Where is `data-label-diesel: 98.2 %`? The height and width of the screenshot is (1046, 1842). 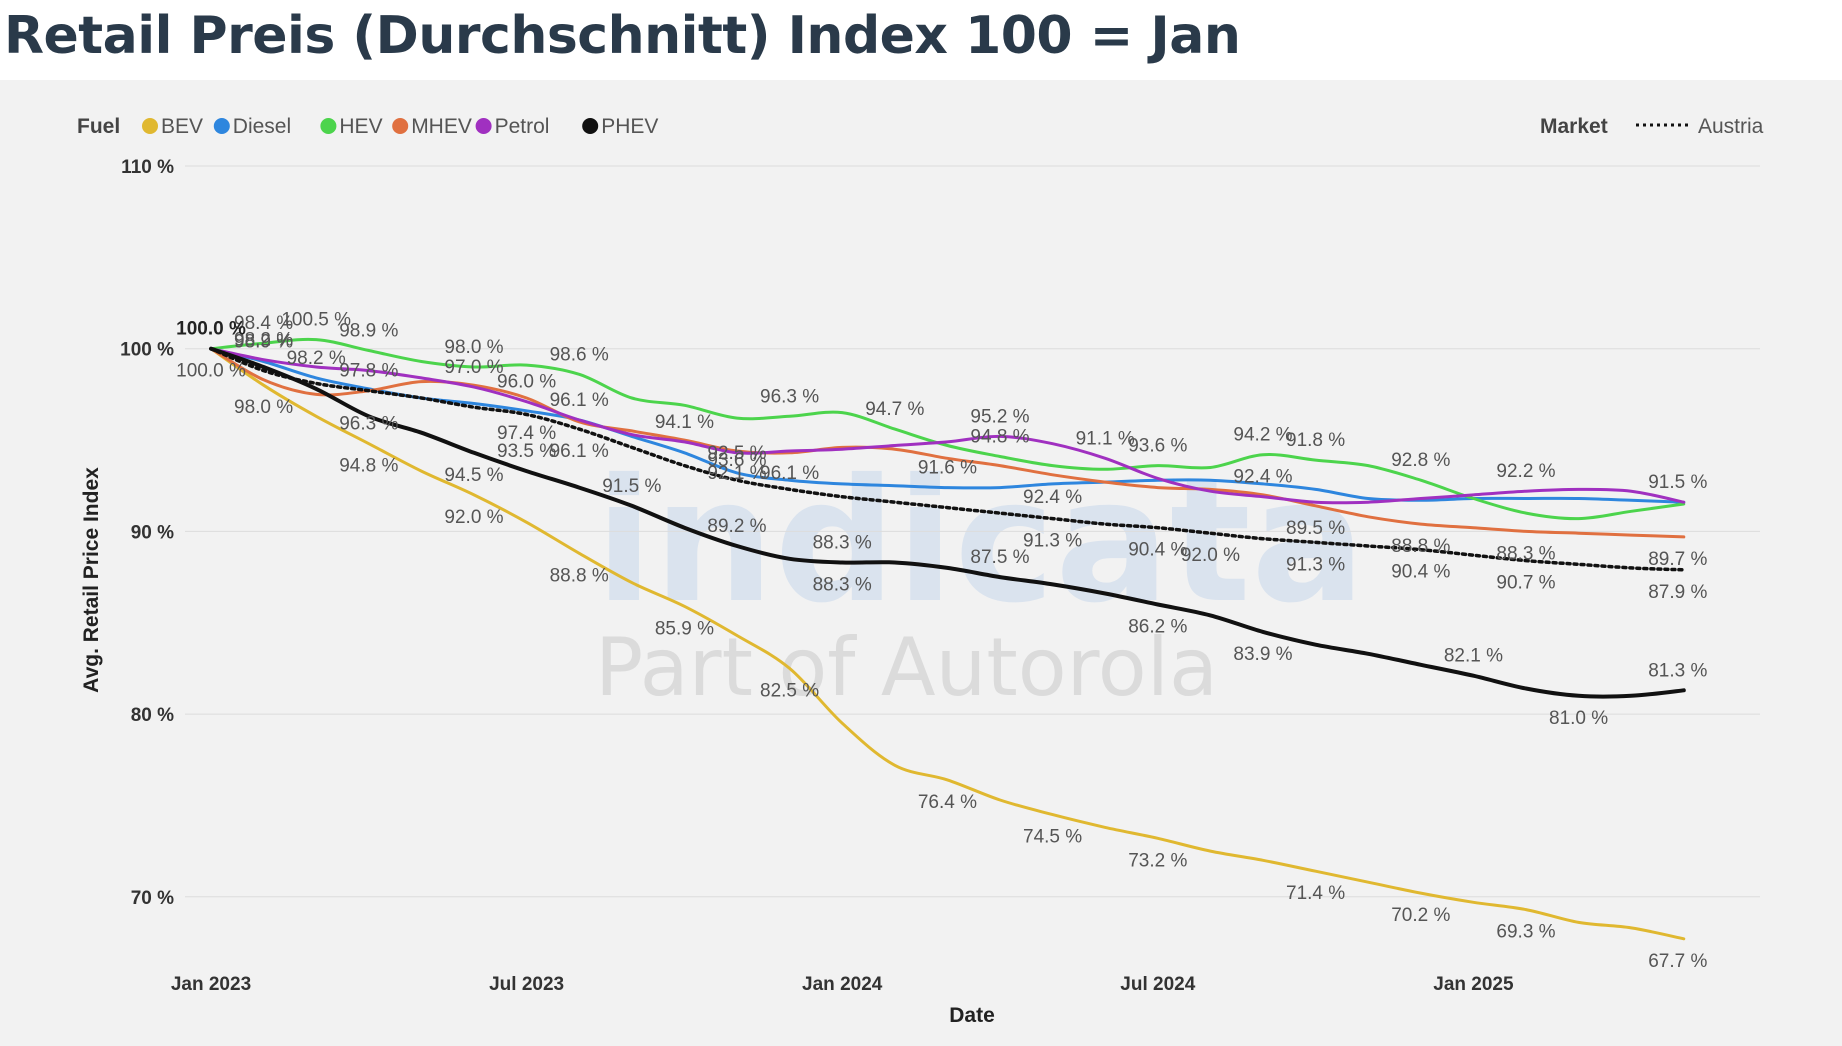 data-label-diesel: 98.2 % is located at coordinates (316, 358).